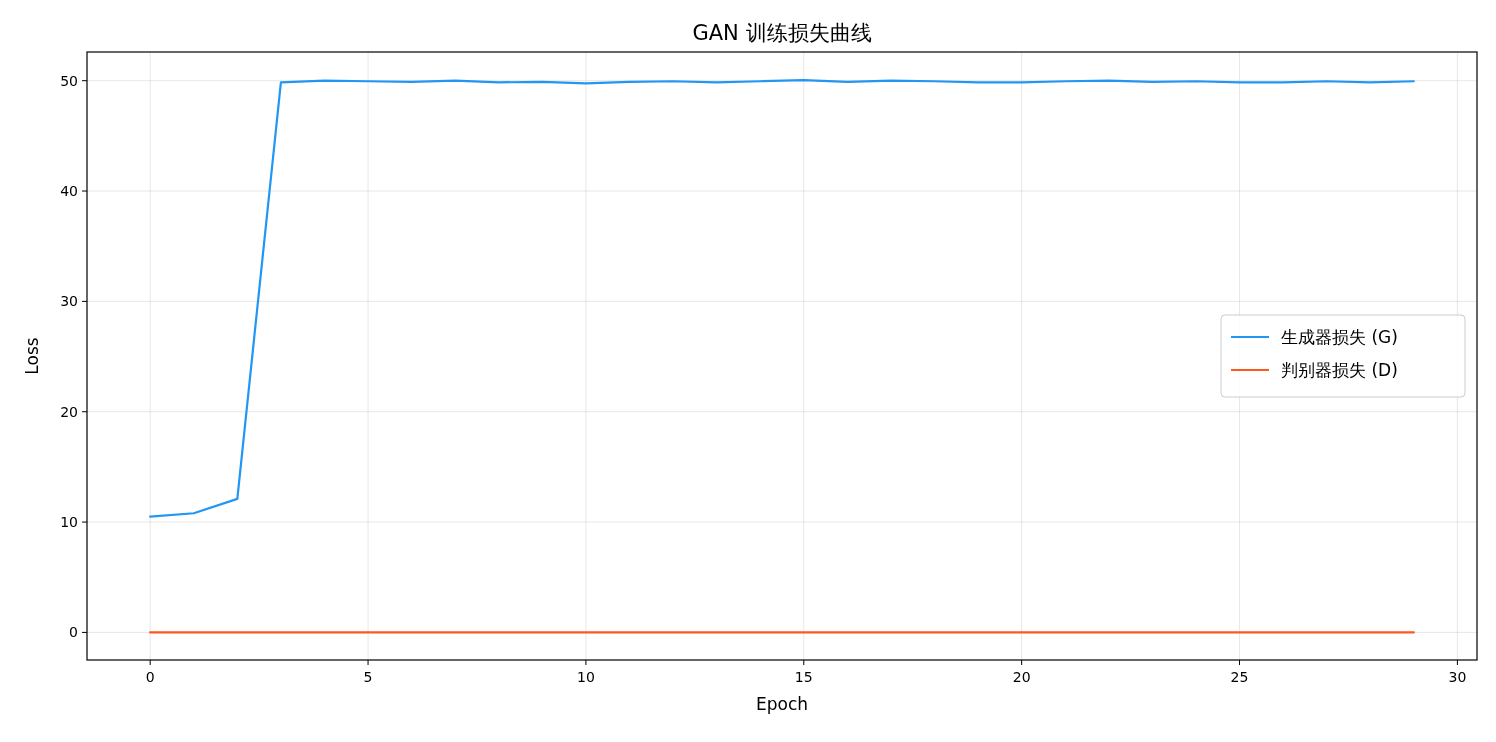 Image resolution: width=1496 pixels, height=742 pixels. What do you see at coordinates (69, 411) in the screenshot?
I see `y-tick-label: 20` at bounding box center [69, 411].